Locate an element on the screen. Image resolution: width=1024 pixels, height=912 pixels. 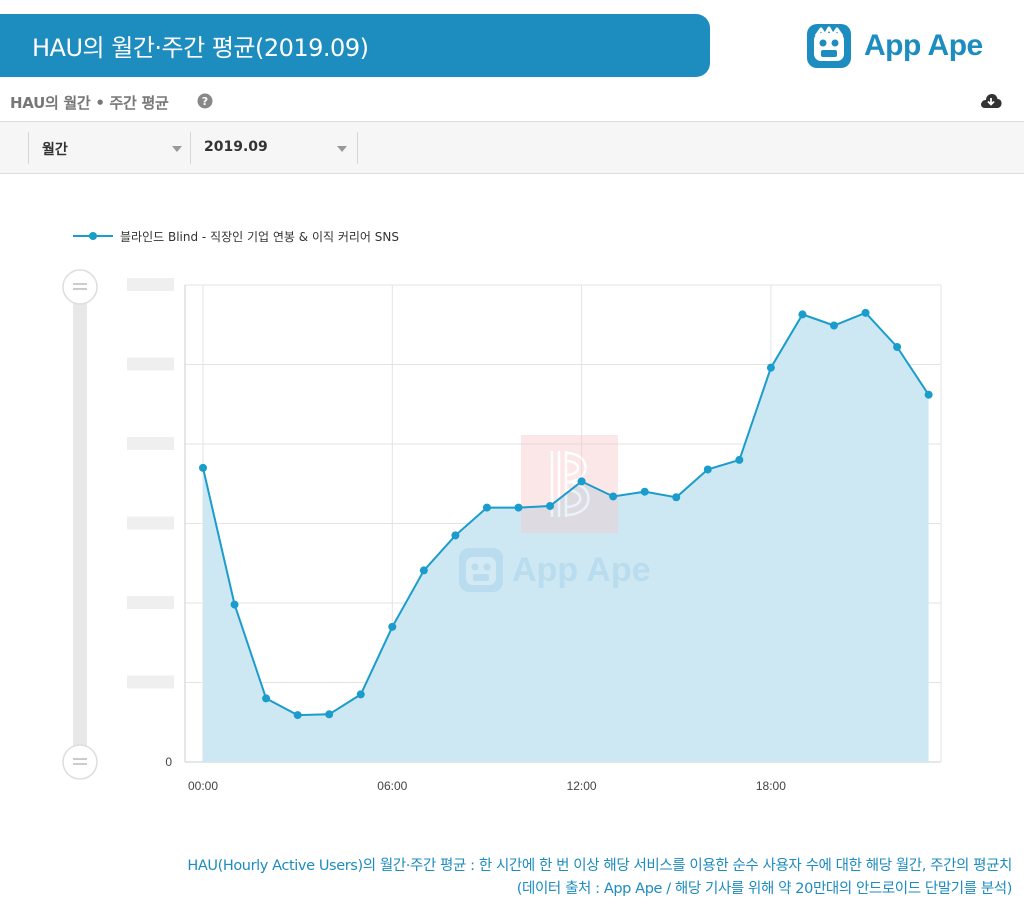
month-dropdown: 2019.09 is located at coordinates (273, 148).